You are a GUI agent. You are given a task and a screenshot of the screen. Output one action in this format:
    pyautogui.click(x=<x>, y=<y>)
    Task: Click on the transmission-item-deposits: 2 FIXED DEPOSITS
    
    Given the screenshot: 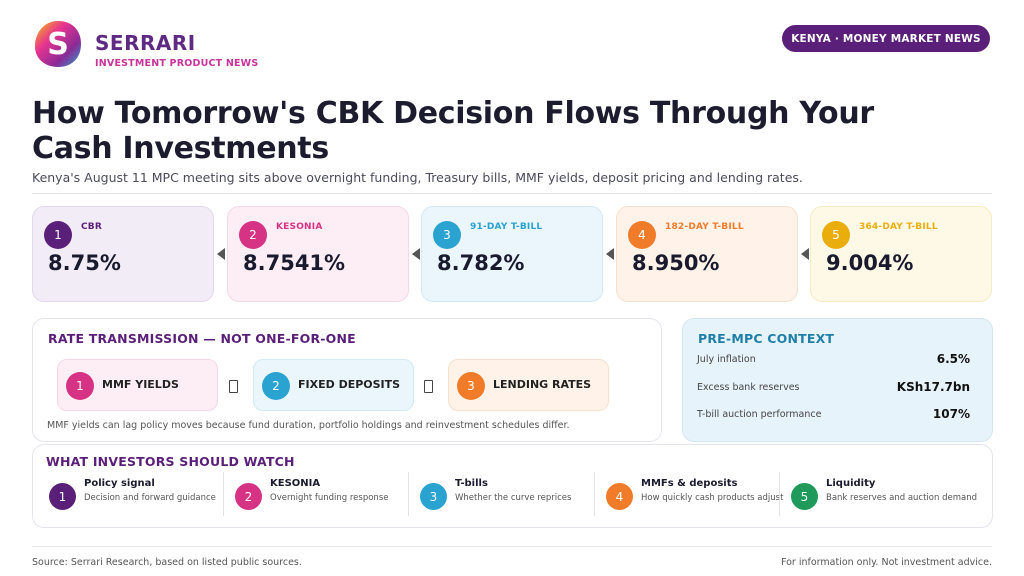 What is the action you would take?
    pyautogui.click(x=333, y=385)
    